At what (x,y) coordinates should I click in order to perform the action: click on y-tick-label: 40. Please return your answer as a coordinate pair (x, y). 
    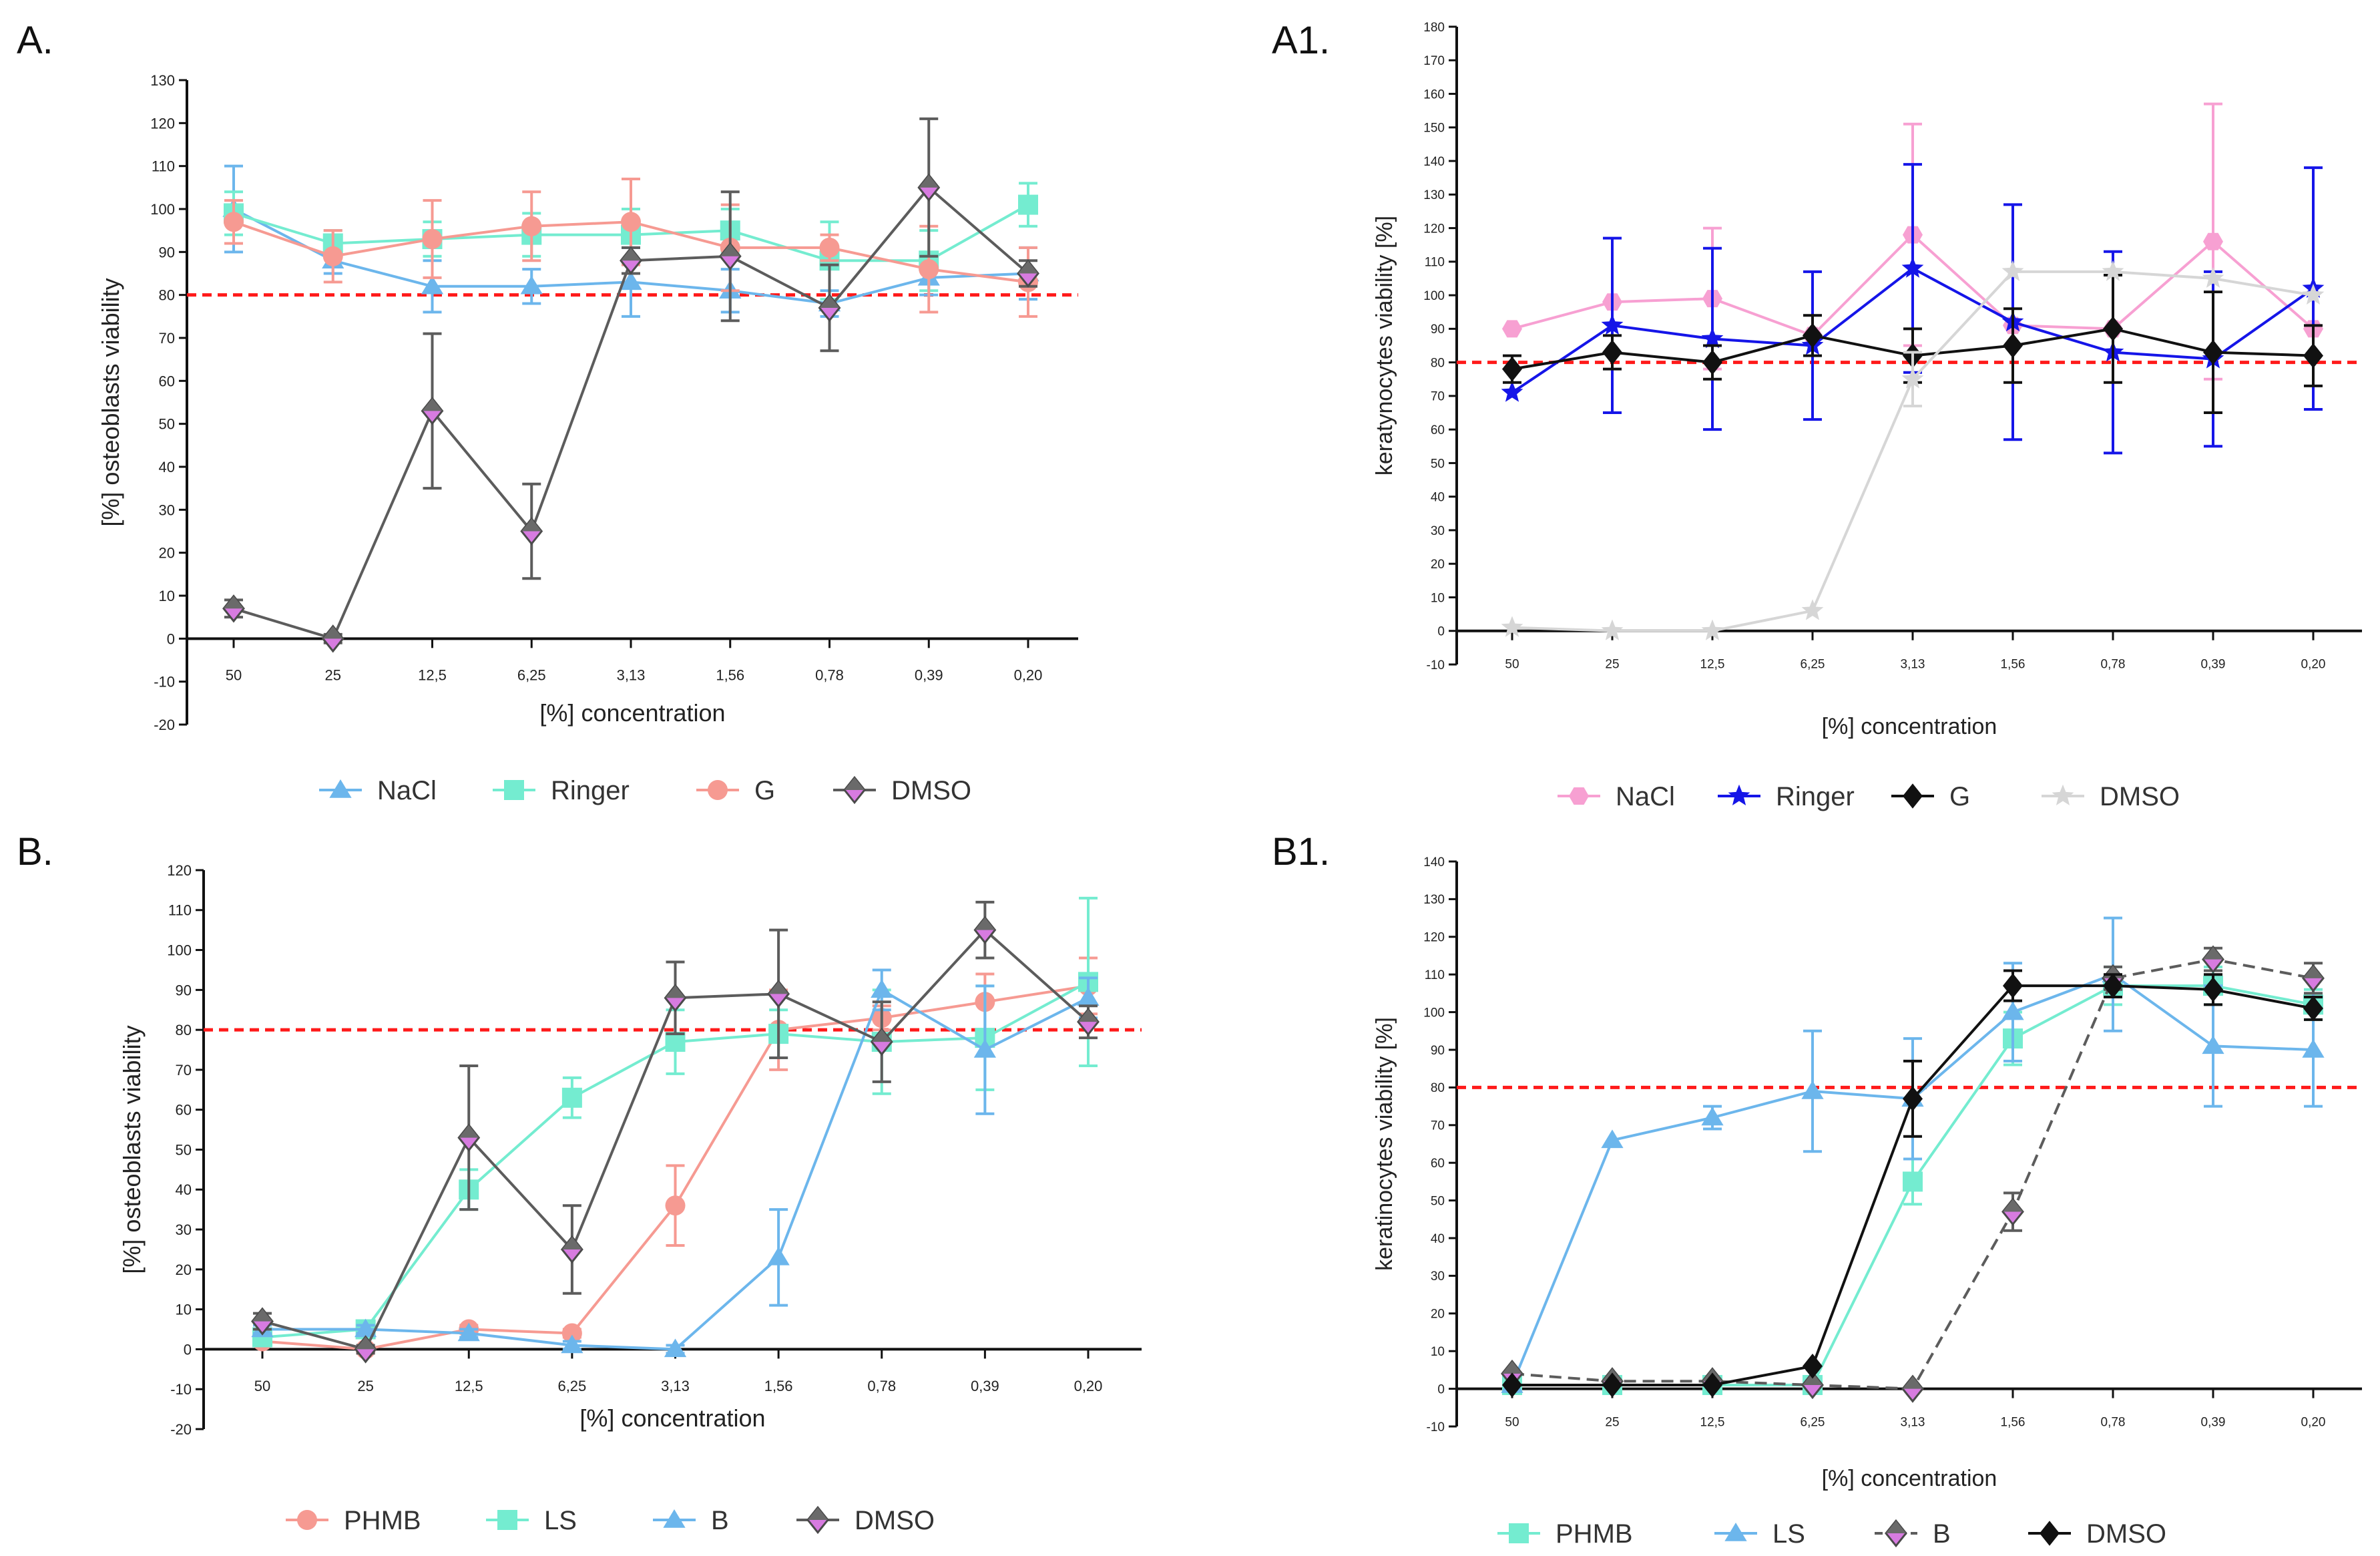
    Looking at the image, I should click on (167, 467).